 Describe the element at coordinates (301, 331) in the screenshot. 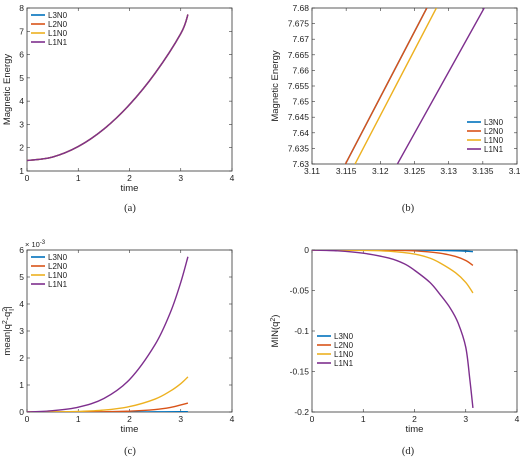

I see `y-tick-label: -0.1` at that location.